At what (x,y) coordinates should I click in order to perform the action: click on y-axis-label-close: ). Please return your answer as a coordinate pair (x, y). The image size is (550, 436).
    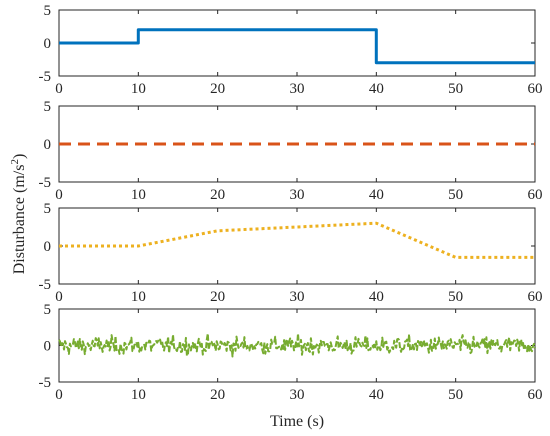
    Looking at the image, I should click on (19, 156).